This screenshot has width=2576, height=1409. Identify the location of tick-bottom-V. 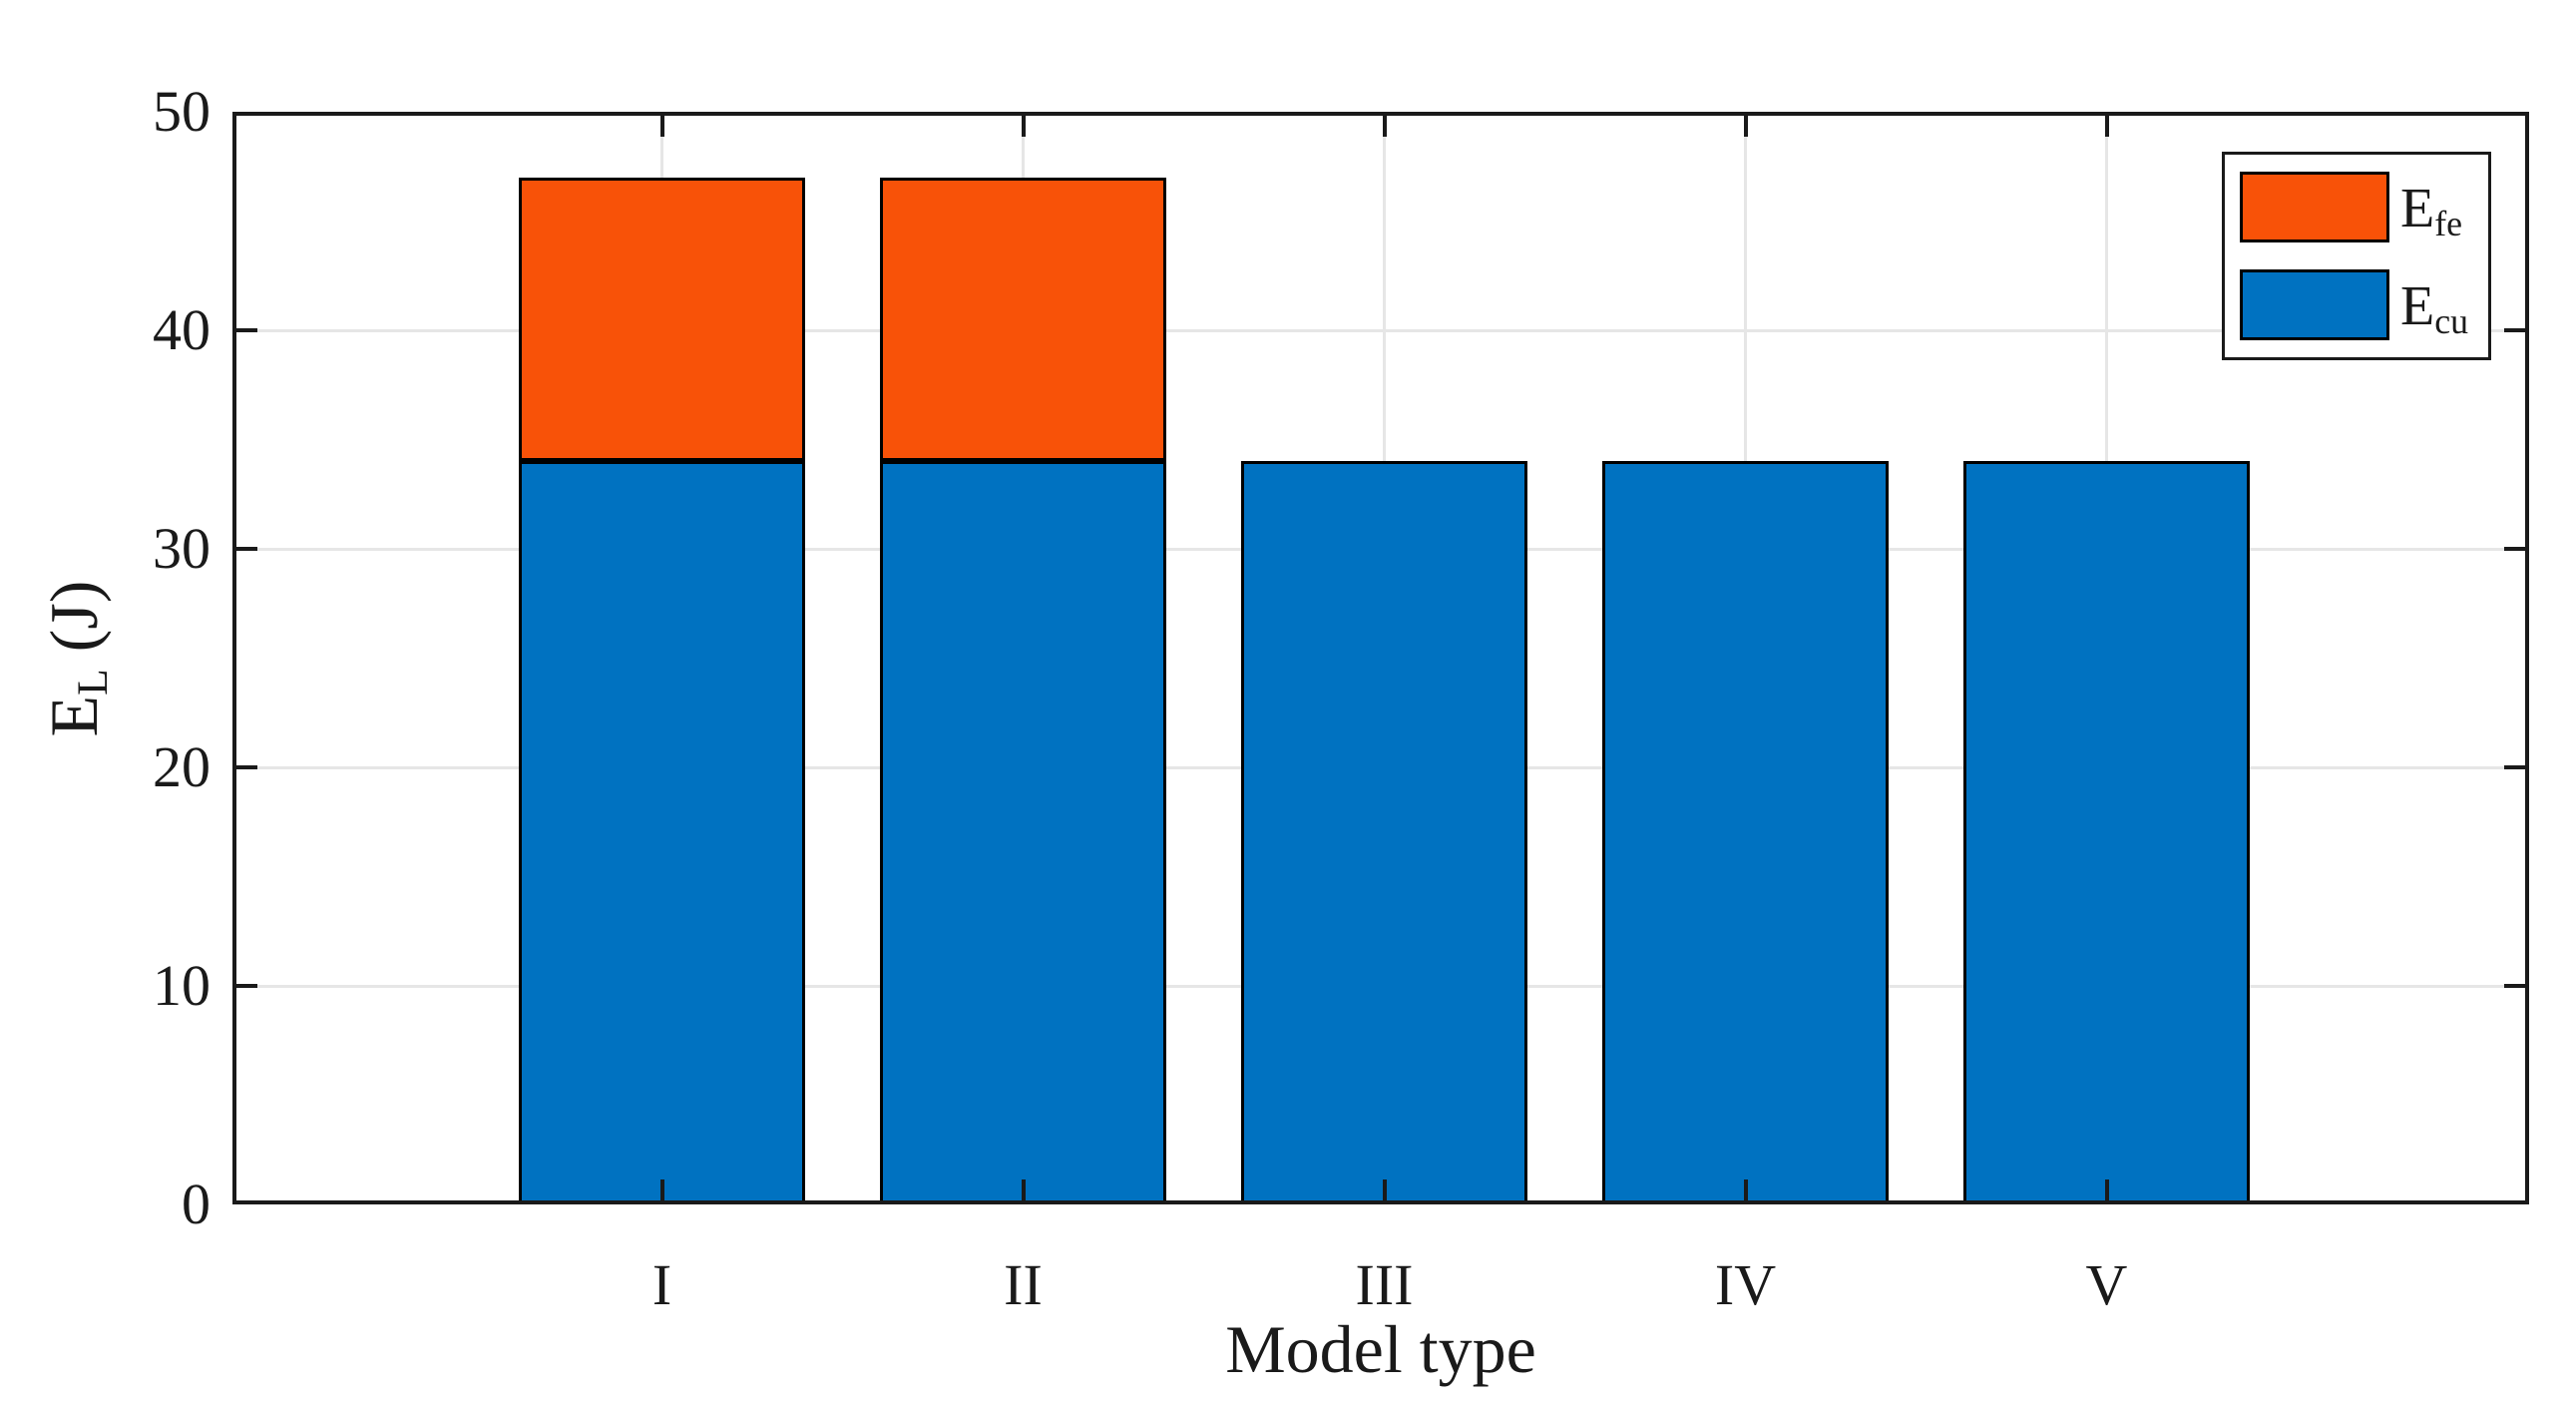
(2106, 1191).